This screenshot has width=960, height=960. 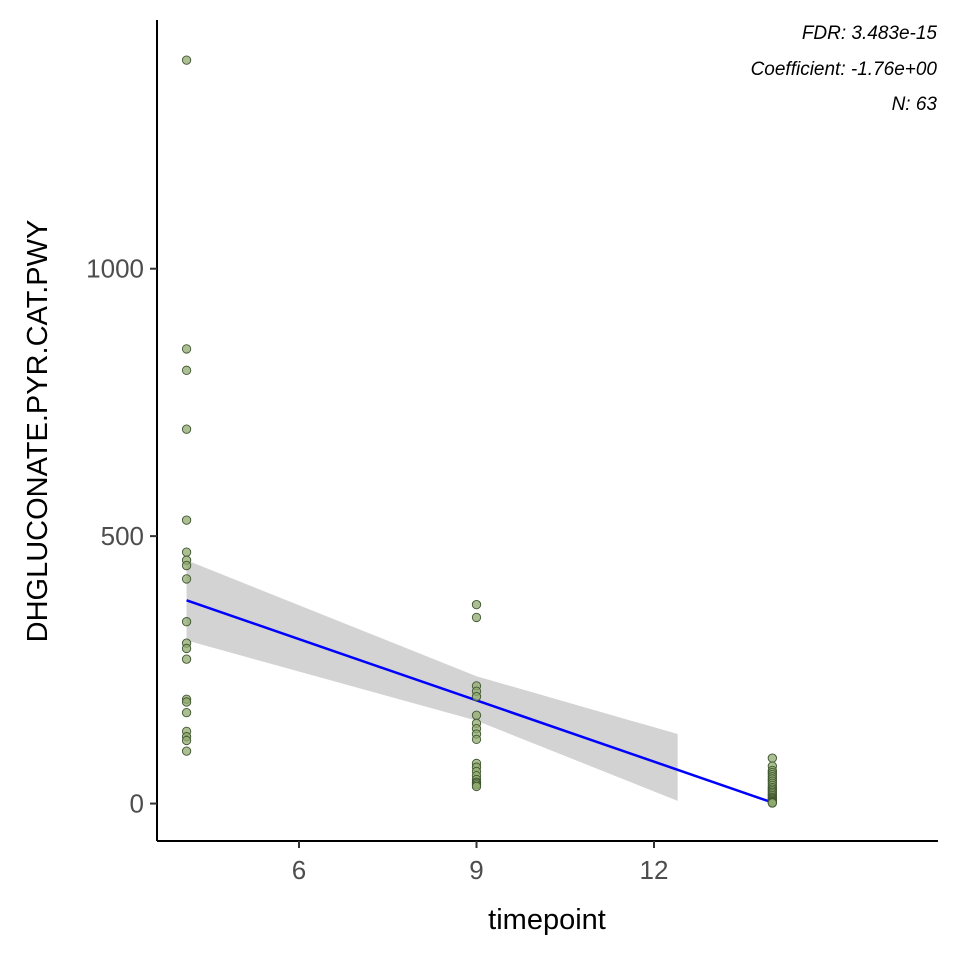 I want to click on y-tick-label: 500, so click(x=122, y=536).